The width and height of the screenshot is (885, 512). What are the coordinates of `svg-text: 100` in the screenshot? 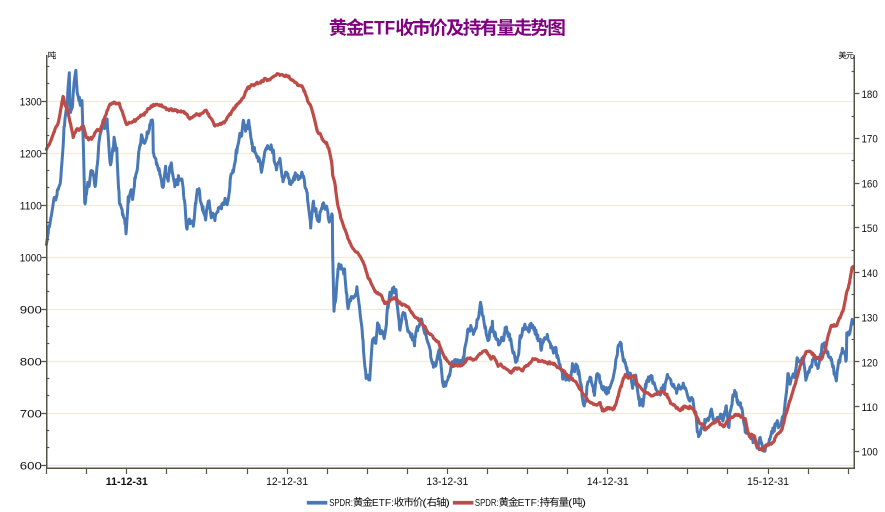 It's located at (870, 453).